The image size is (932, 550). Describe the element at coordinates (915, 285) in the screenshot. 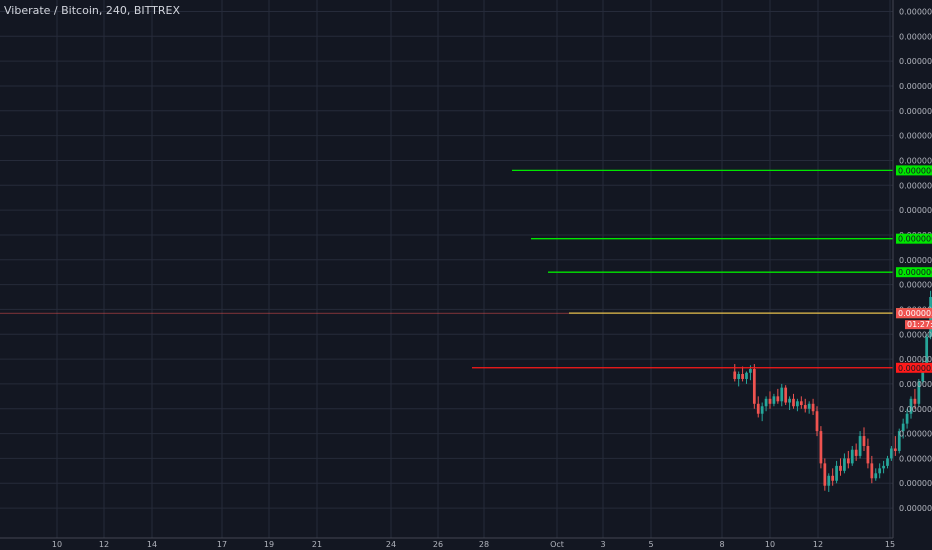

I see `y-tick-label: 0.00000600` at that location.